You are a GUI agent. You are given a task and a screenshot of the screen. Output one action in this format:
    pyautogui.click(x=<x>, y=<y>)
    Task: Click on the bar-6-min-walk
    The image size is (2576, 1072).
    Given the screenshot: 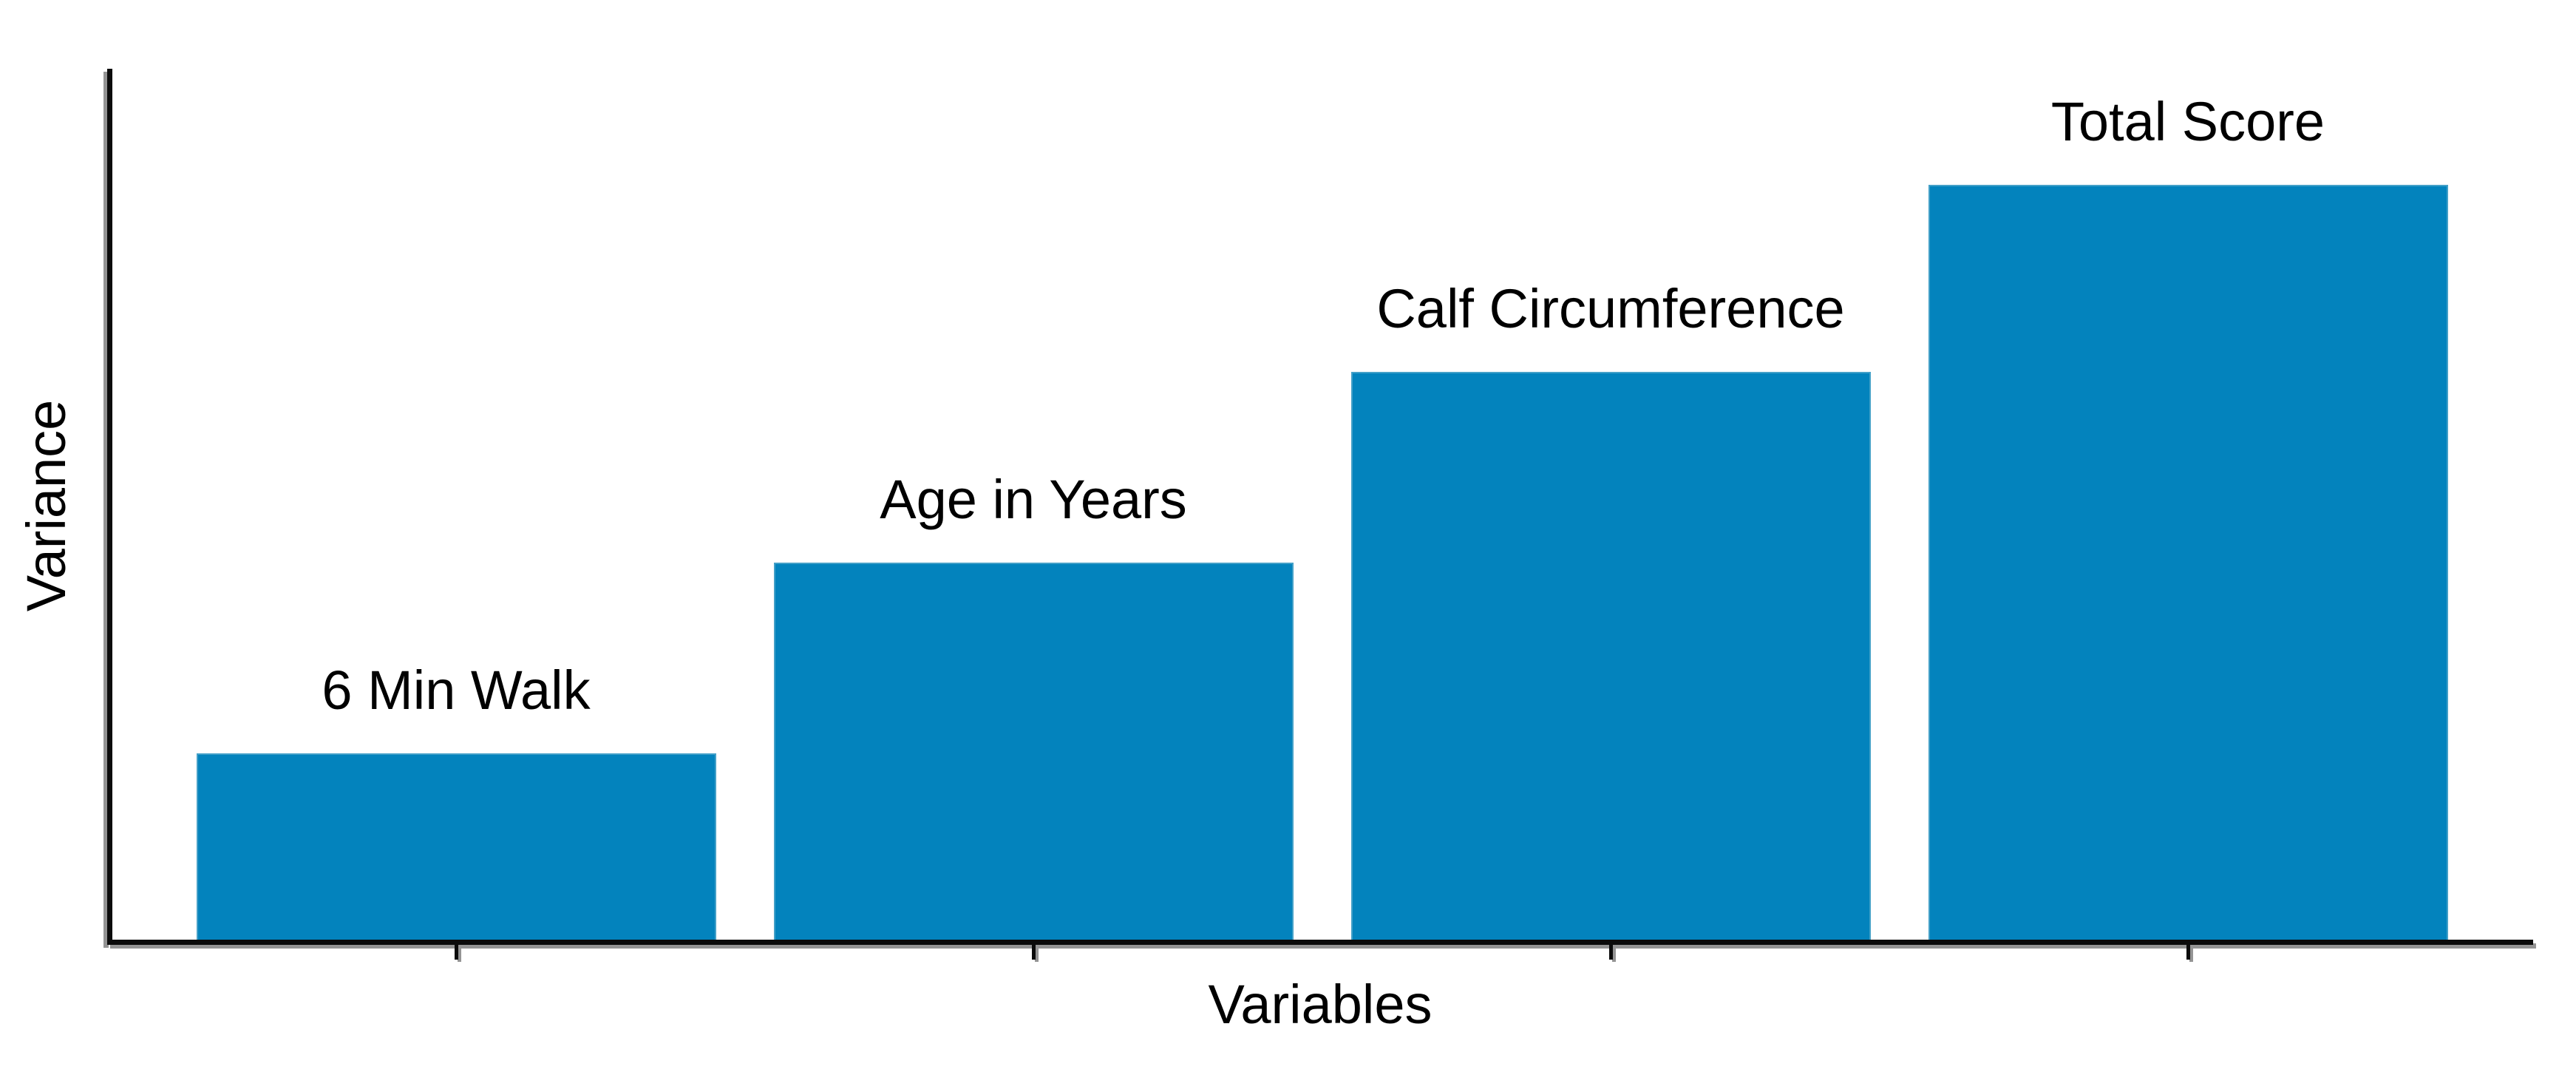 What is the action you would take?
    pyautogui.click(x=456, y=846)
    